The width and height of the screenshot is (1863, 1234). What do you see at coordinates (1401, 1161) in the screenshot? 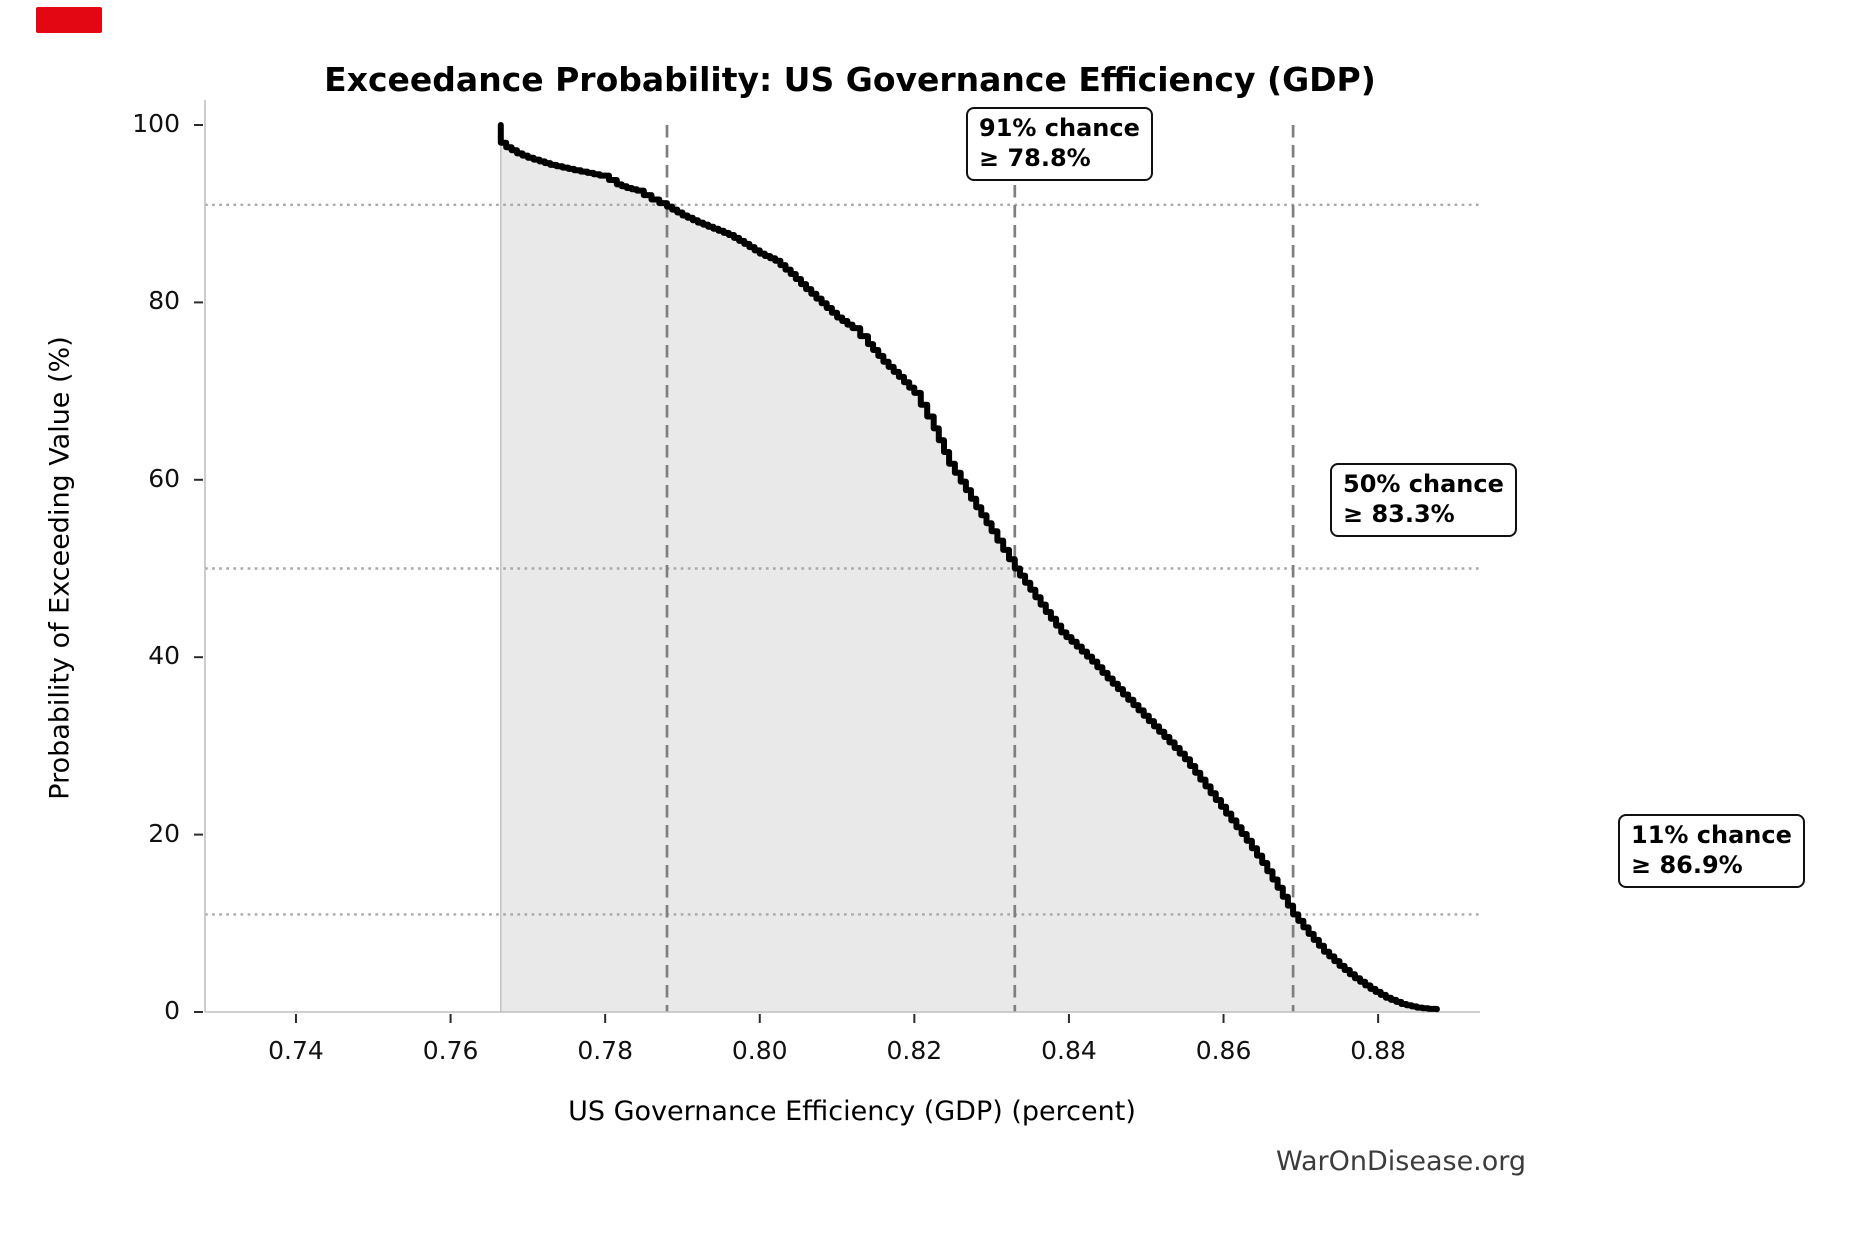
I see `watermark: WarOnDisease.org` at bounding box center [1401, 1161].